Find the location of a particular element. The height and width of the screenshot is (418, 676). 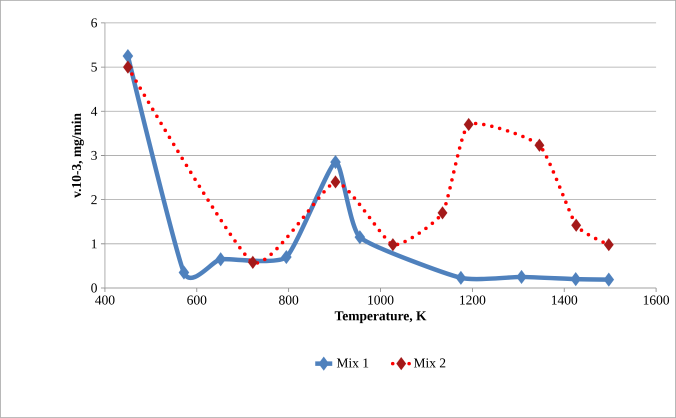

y-tick-label: 4 is located at coordinates (94, 111).